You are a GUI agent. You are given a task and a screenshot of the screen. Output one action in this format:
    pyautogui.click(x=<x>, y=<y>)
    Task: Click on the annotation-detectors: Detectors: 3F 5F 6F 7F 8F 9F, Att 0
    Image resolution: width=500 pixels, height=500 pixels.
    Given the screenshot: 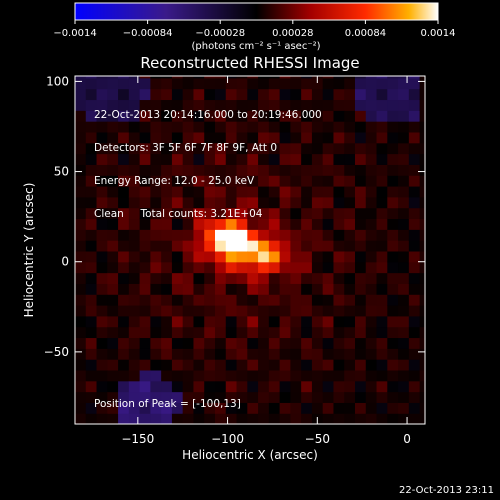 What is the action you would take?
    pyautogui.click(x=186, y=148)
    